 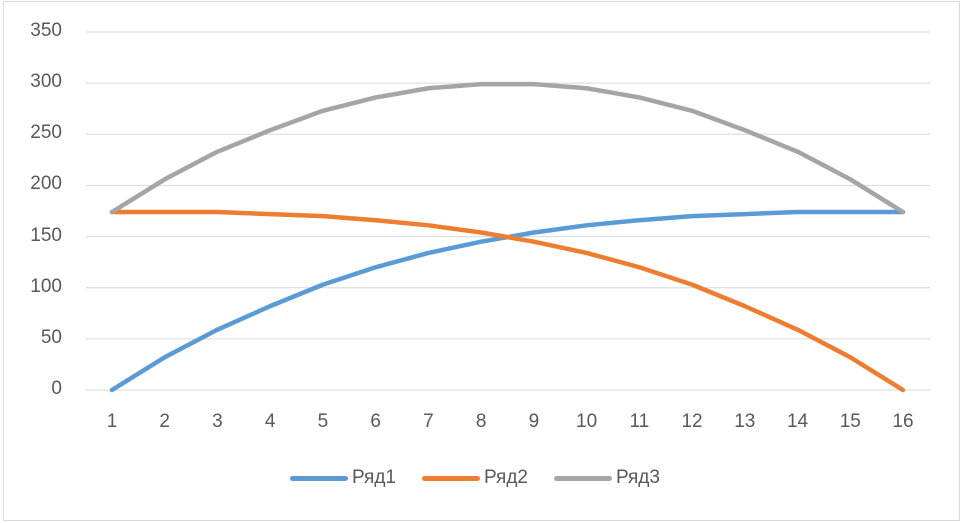 What do you see at coordinates (534, 421) in the screenshot?
I see `x-tick-label: 9` at bounding box center [534, 421].